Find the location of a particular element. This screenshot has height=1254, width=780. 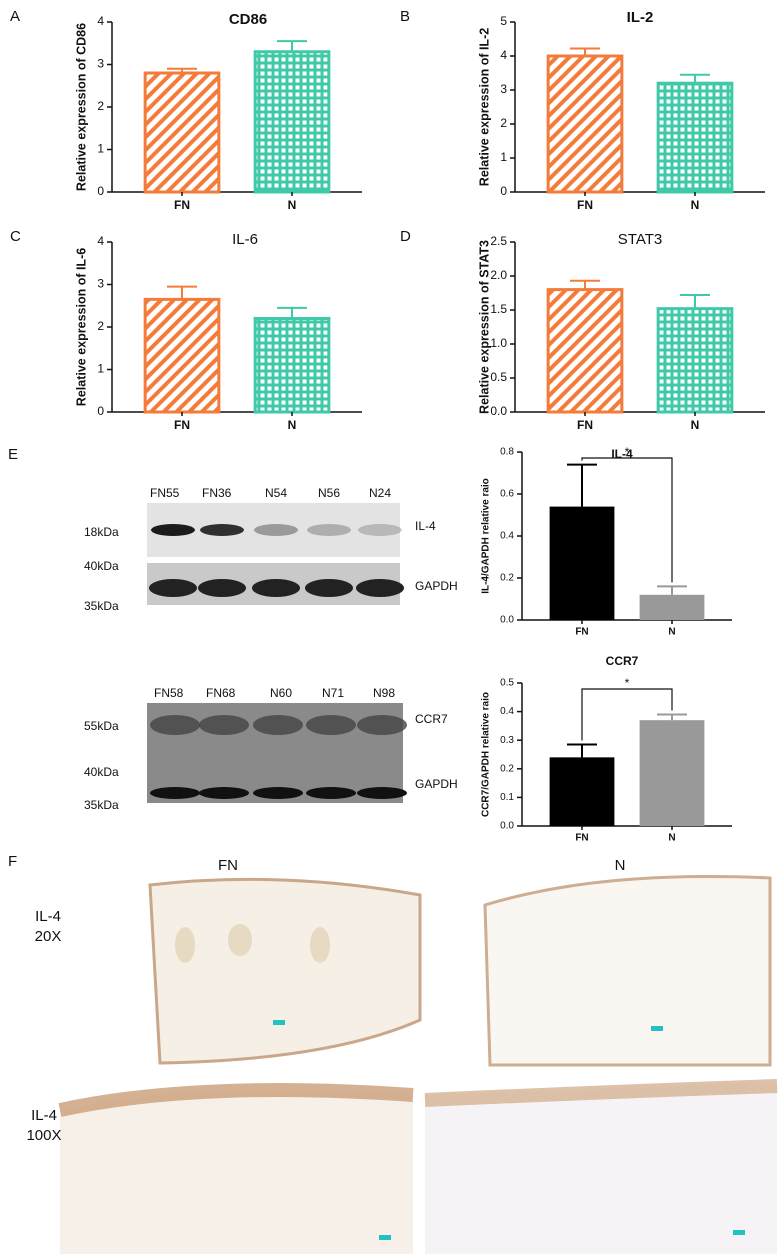

chart-title: IL-4 is located at coordinates (622, 454).